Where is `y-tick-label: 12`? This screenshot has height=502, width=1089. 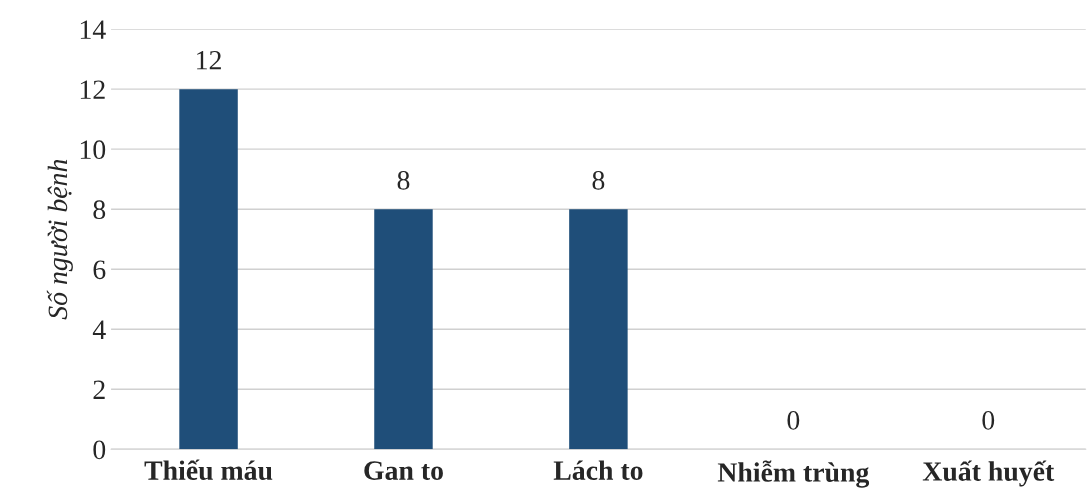 y-tick-label: 12 is located at coordinates (92, 89).